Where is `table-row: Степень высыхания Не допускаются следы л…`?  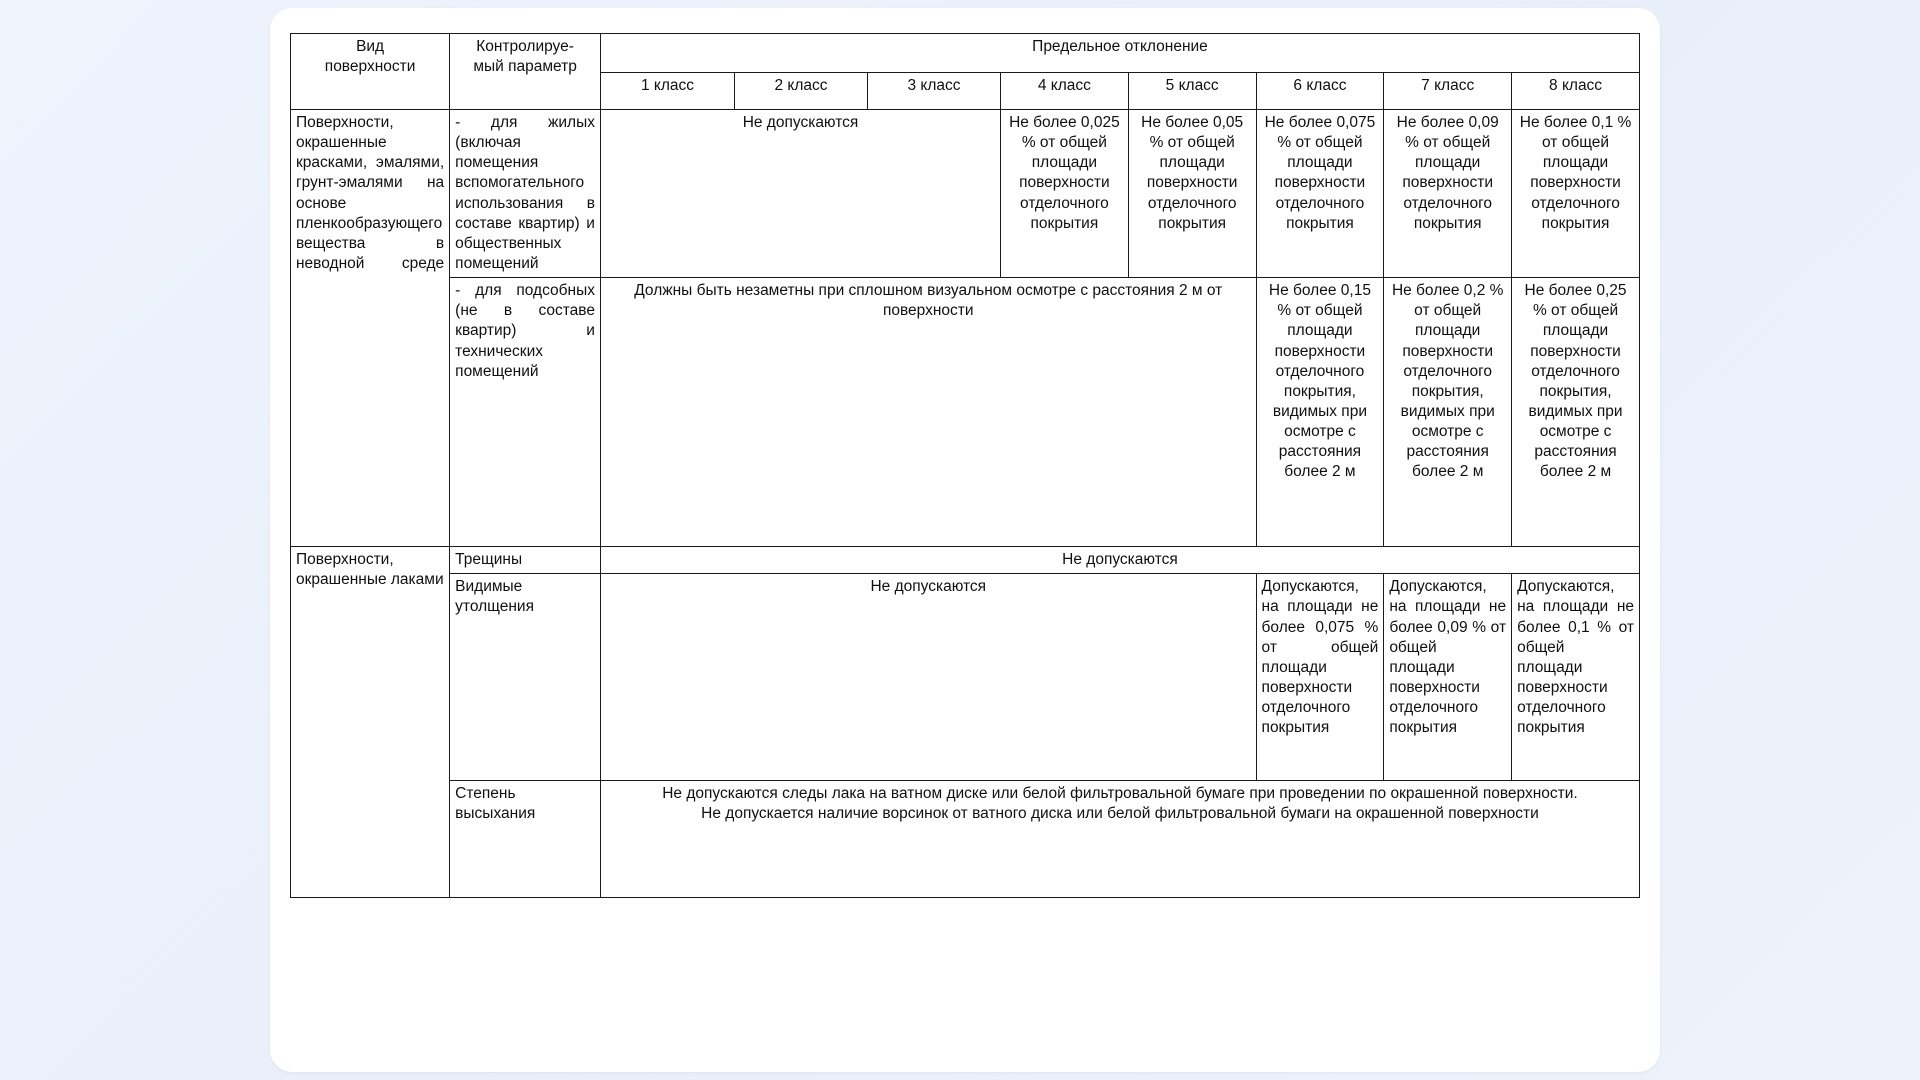 table-row: Степень высыхания Не допускаются следы л… is located at coordinates (966, 839).